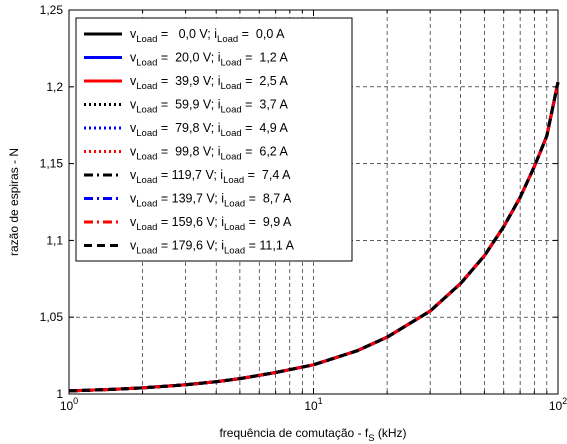 The image size is (567, 444). What do you see at coordinates (209, 130) in the screenshot?
I see `legend-entry-5: vLoad = 79,8 V; iLoad = 4,9 A` at bounding box center [209, 130].